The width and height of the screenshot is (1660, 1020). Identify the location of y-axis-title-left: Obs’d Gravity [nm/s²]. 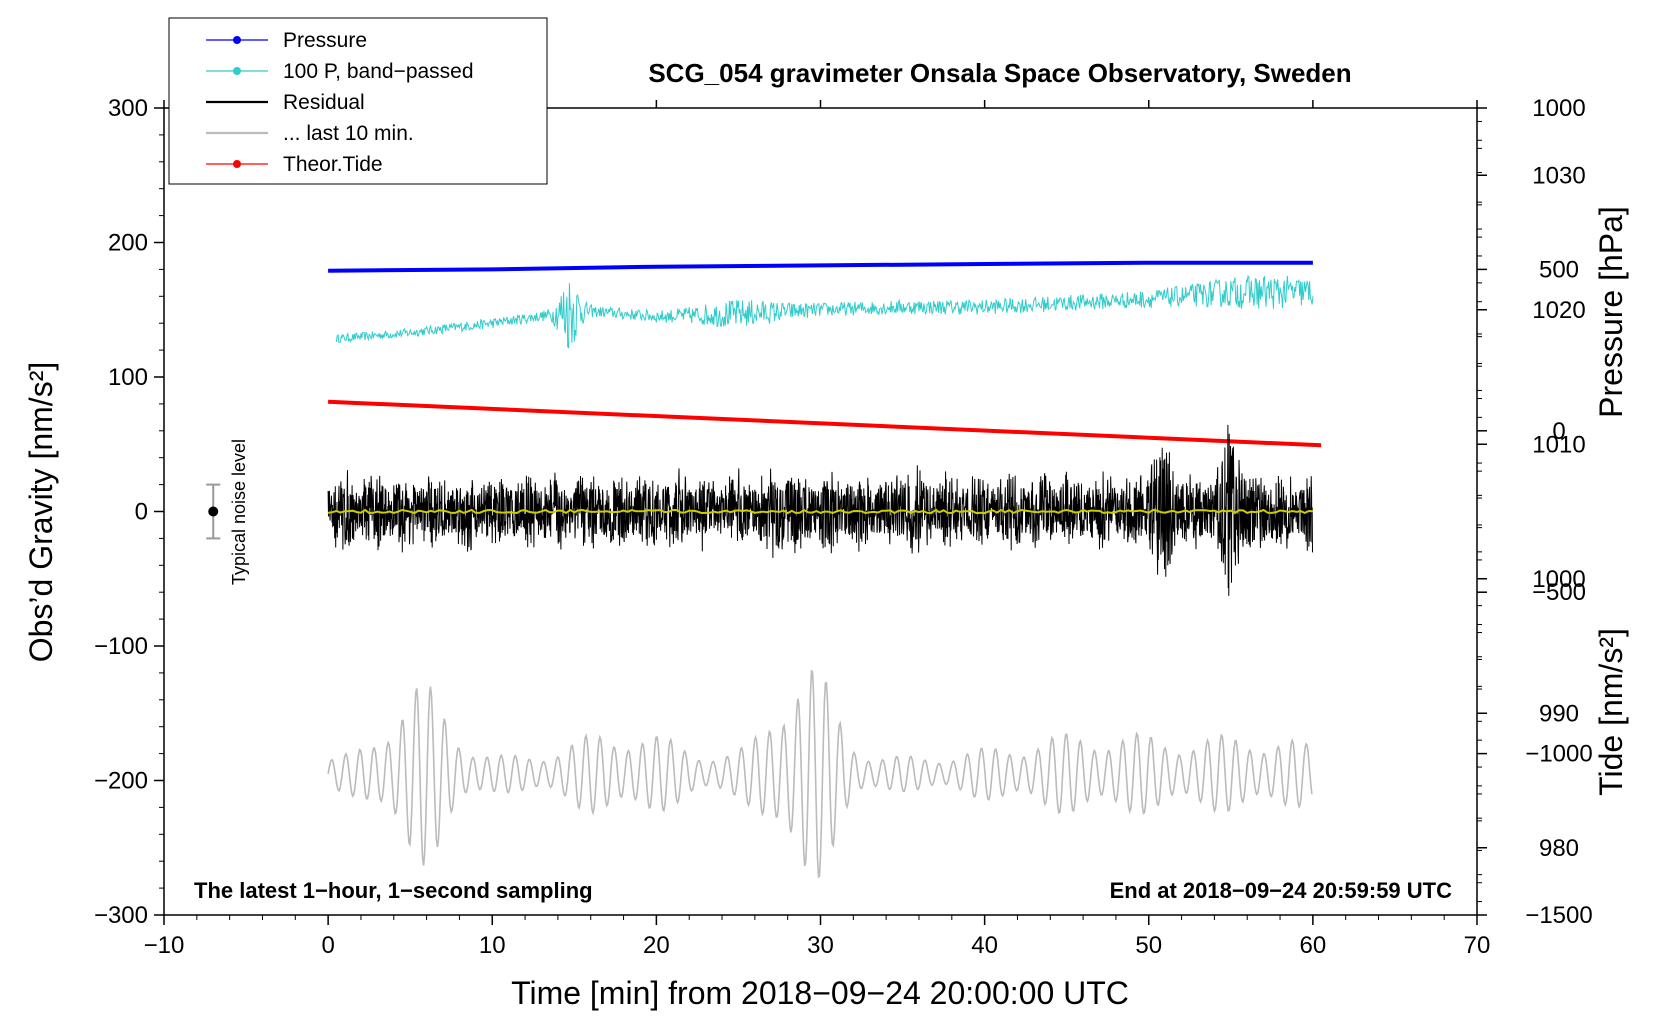
(41, 512).